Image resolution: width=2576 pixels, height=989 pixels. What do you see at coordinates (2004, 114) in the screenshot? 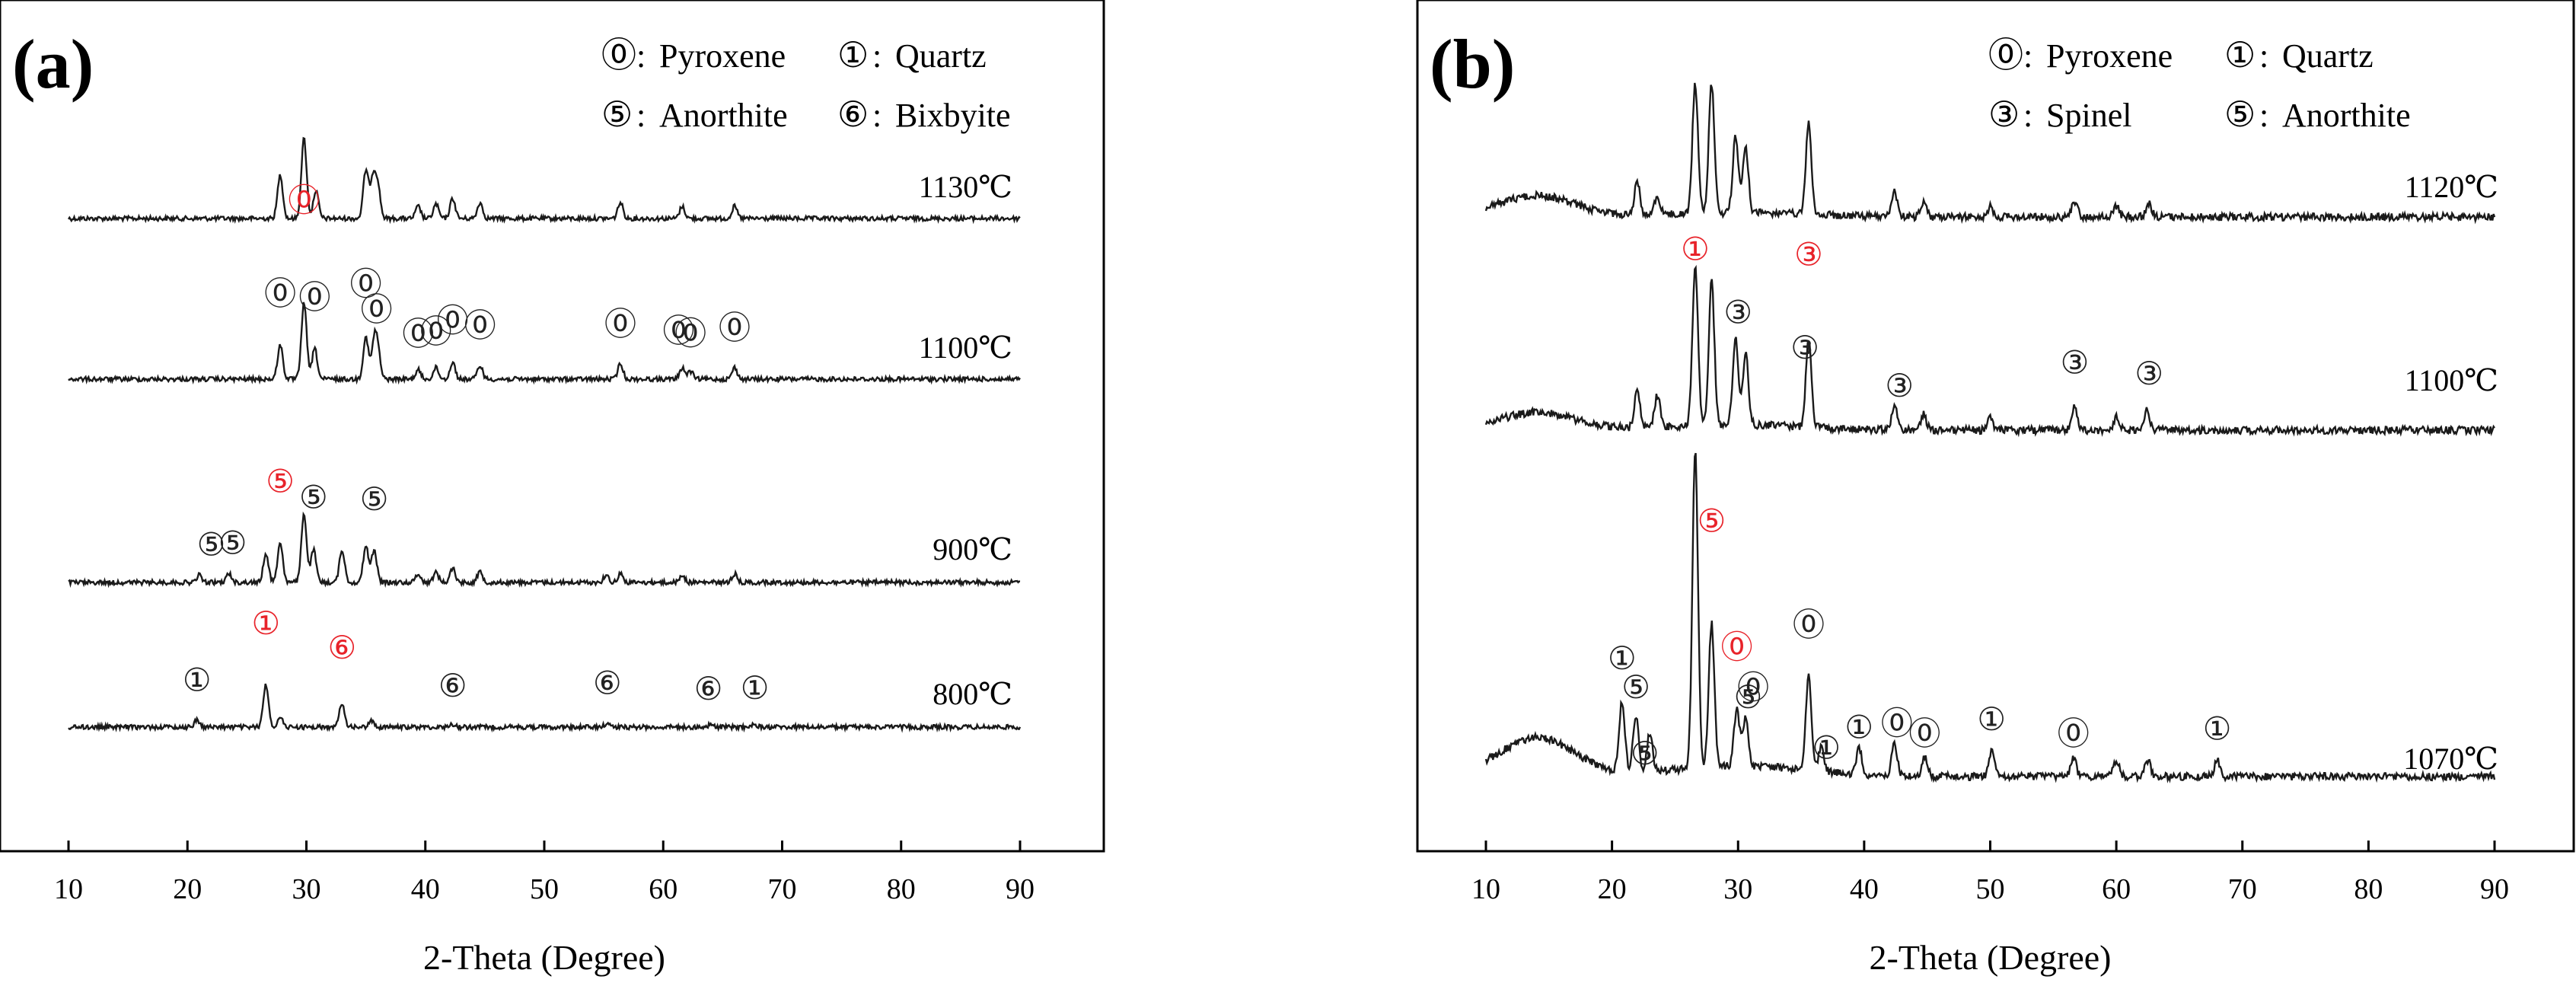
I see `legend-symbol: ③` at bounding box center [2004, 114].